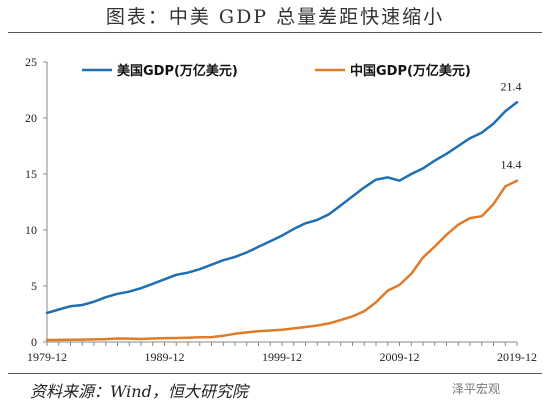 The image size is (550, 409). Describe the element at coordinates (276, 71) in the screenshot. I see `legend-group: 美国GDP(万亿美元) 中国GDP(万亿美元)` at that location.